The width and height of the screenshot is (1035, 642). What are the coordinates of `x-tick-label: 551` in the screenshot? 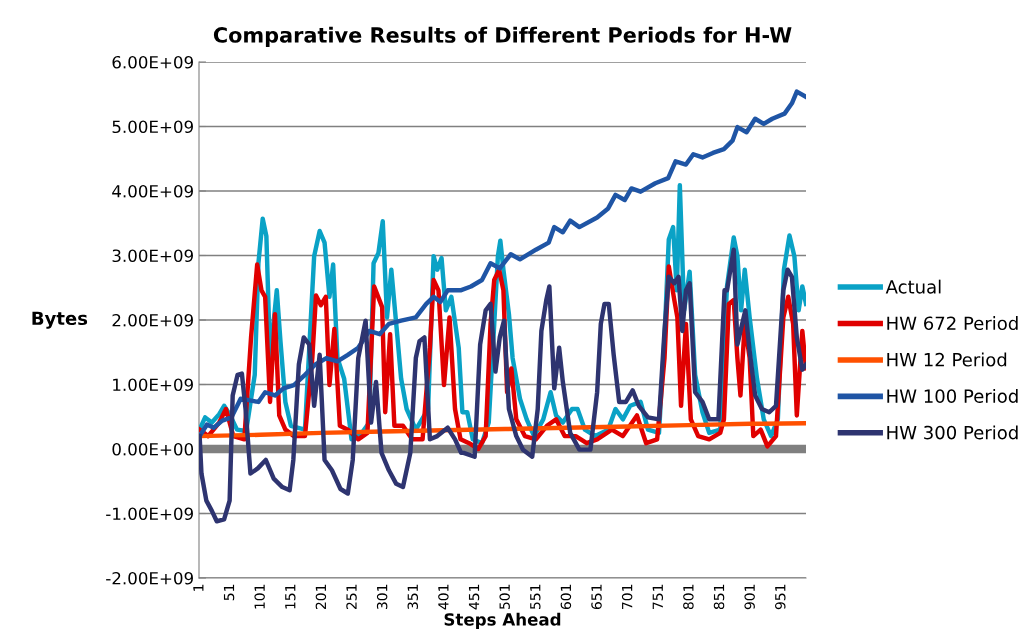 It's located at (535, 596).